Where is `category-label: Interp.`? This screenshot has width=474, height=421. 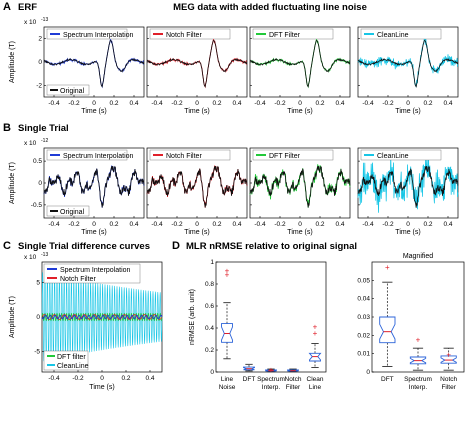
category-label: Interp. is located at coordinates (271, 387).